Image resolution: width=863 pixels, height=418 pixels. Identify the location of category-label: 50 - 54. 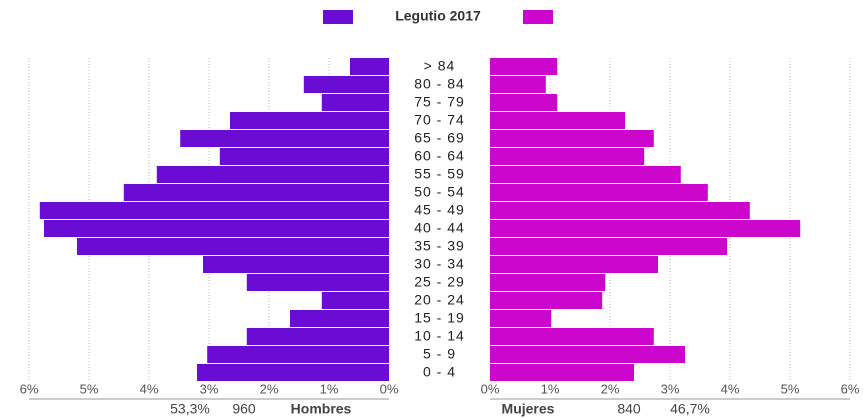
(439, 192).